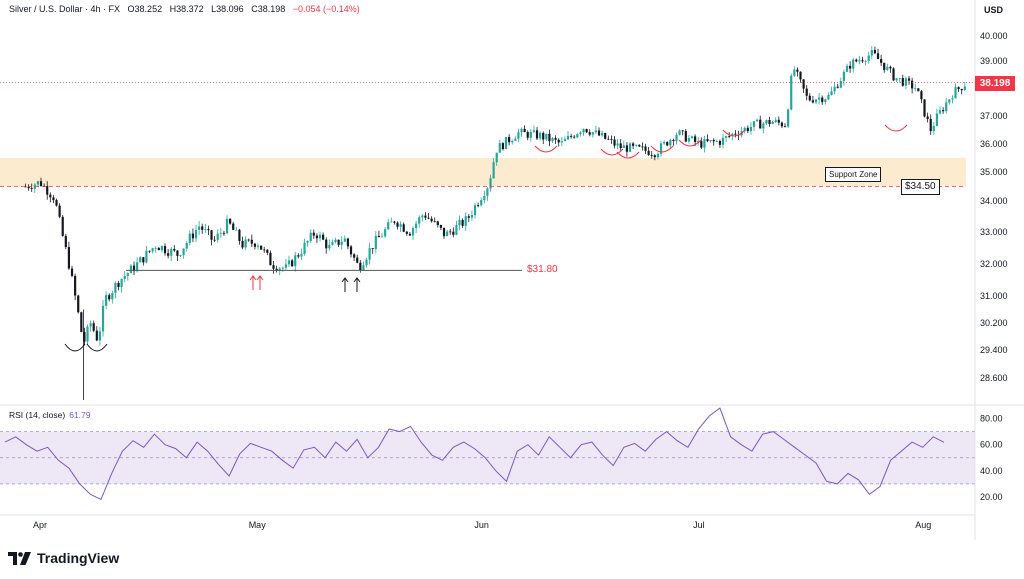 This screenshot has width=1024, height=579. Describe the element at coordinates (991, 419) in the screenshot. I see `rsi-tick-label: 80.00` at that location.